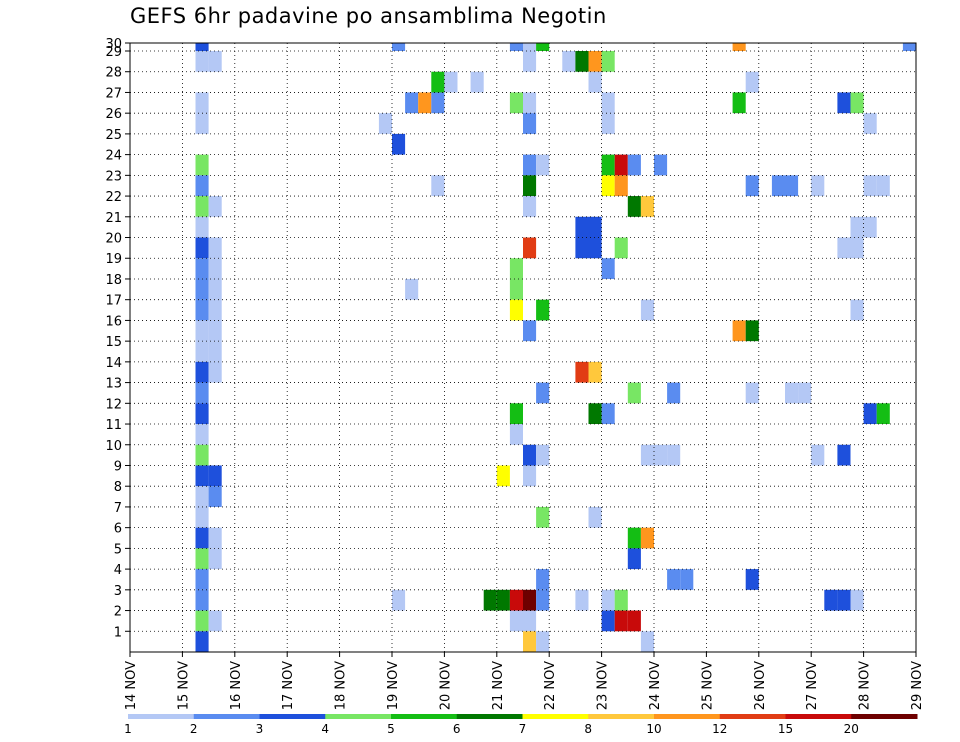  What do you see at coordinates (917, 685) in the screenshot?
I see `x-tick-label: 29 NOV` at bounding box center [917, 685].